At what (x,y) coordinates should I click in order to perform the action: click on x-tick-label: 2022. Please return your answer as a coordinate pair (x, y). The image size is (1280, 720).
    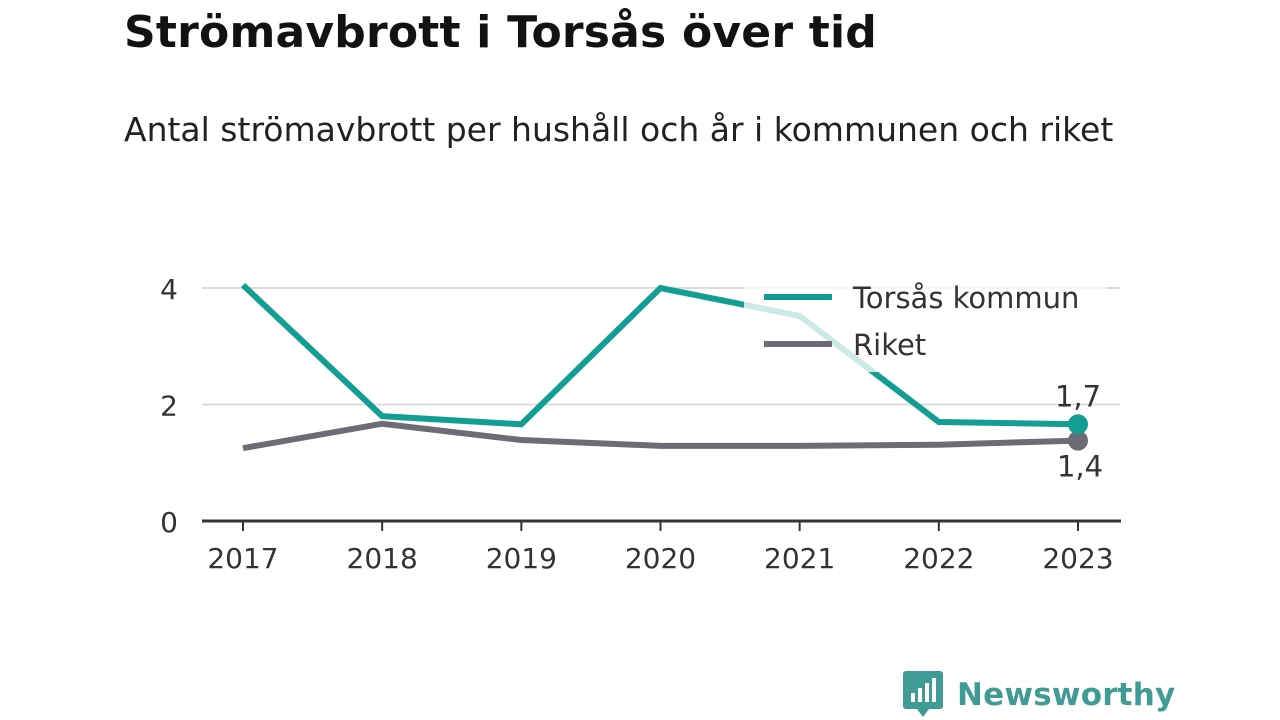
    Looking at the image, I should click on (938, 558).